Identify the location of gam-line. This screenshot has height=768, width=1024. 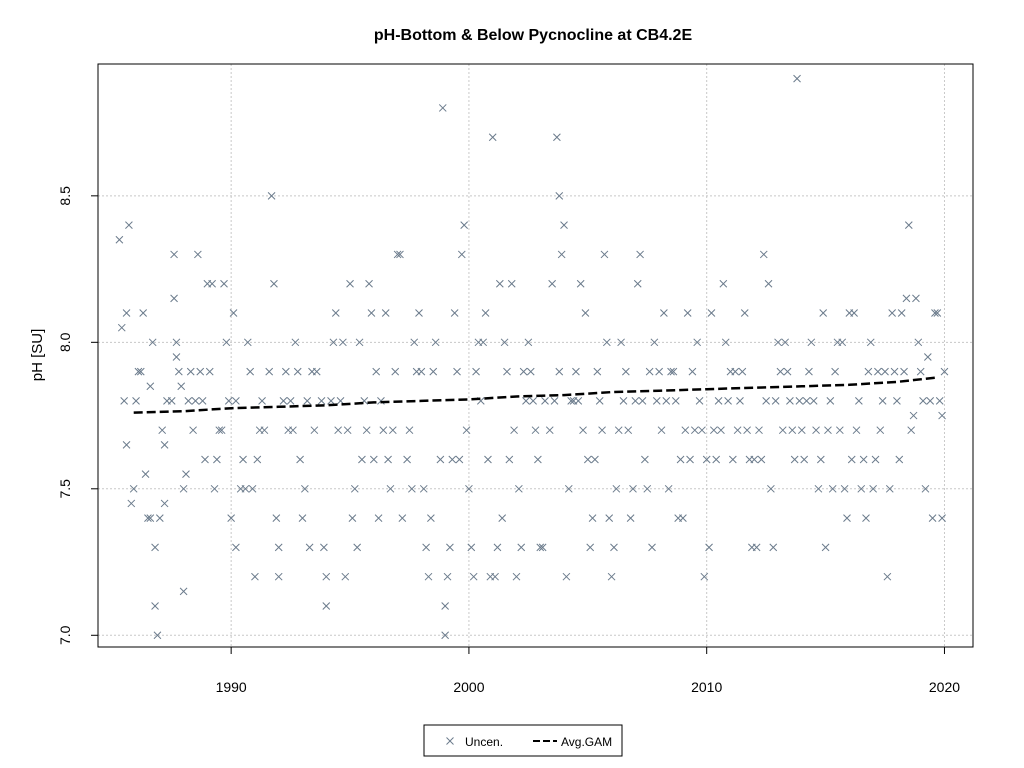
(535, 395).